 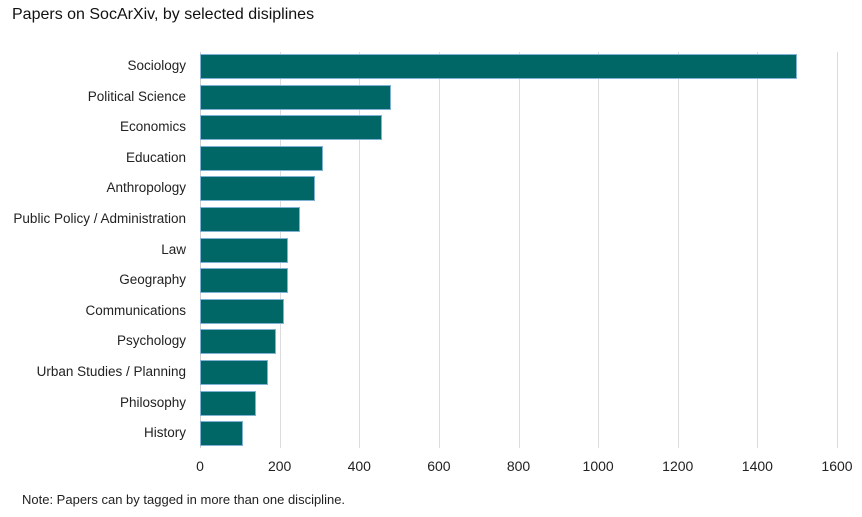 What do you see at coordinates (279, 466) in the screenshot?
I see `x-tick-label: 200` at bounding box center [279, 466].